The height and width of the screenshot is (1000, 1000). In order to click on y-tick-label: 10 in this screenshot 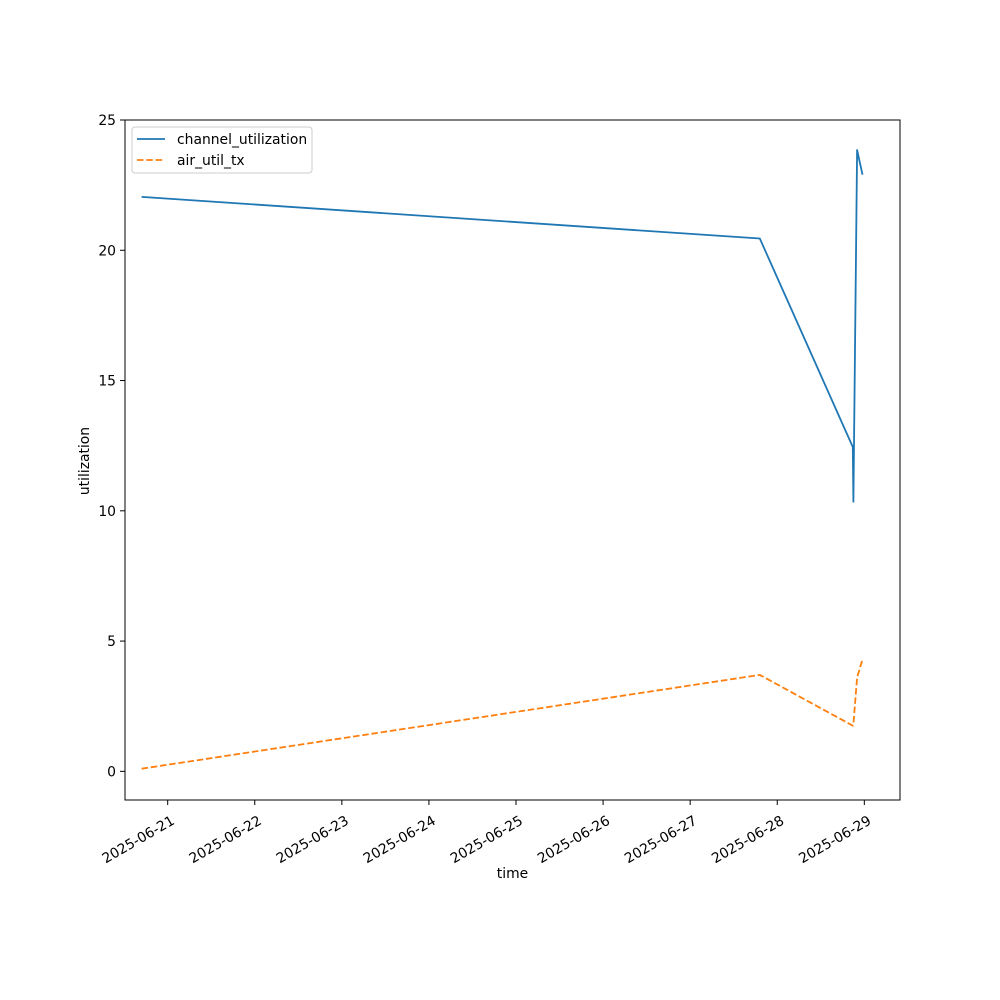, I will do `click(107, 512)`.